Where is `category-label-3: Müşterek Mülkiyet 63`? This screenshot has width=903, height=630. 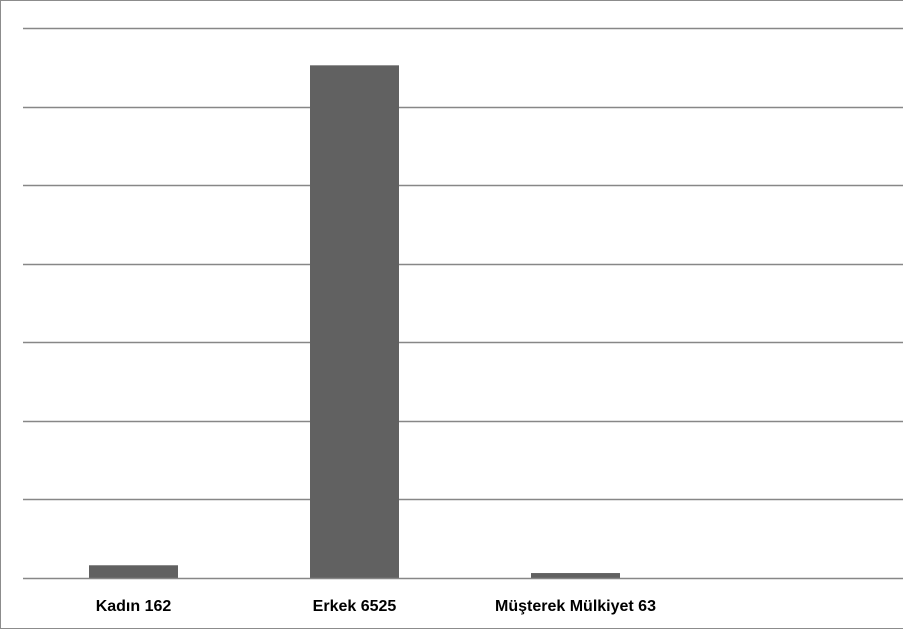
category-label-3: Müşterek Mülkiyet 63 is located at coordinates (575, 606).